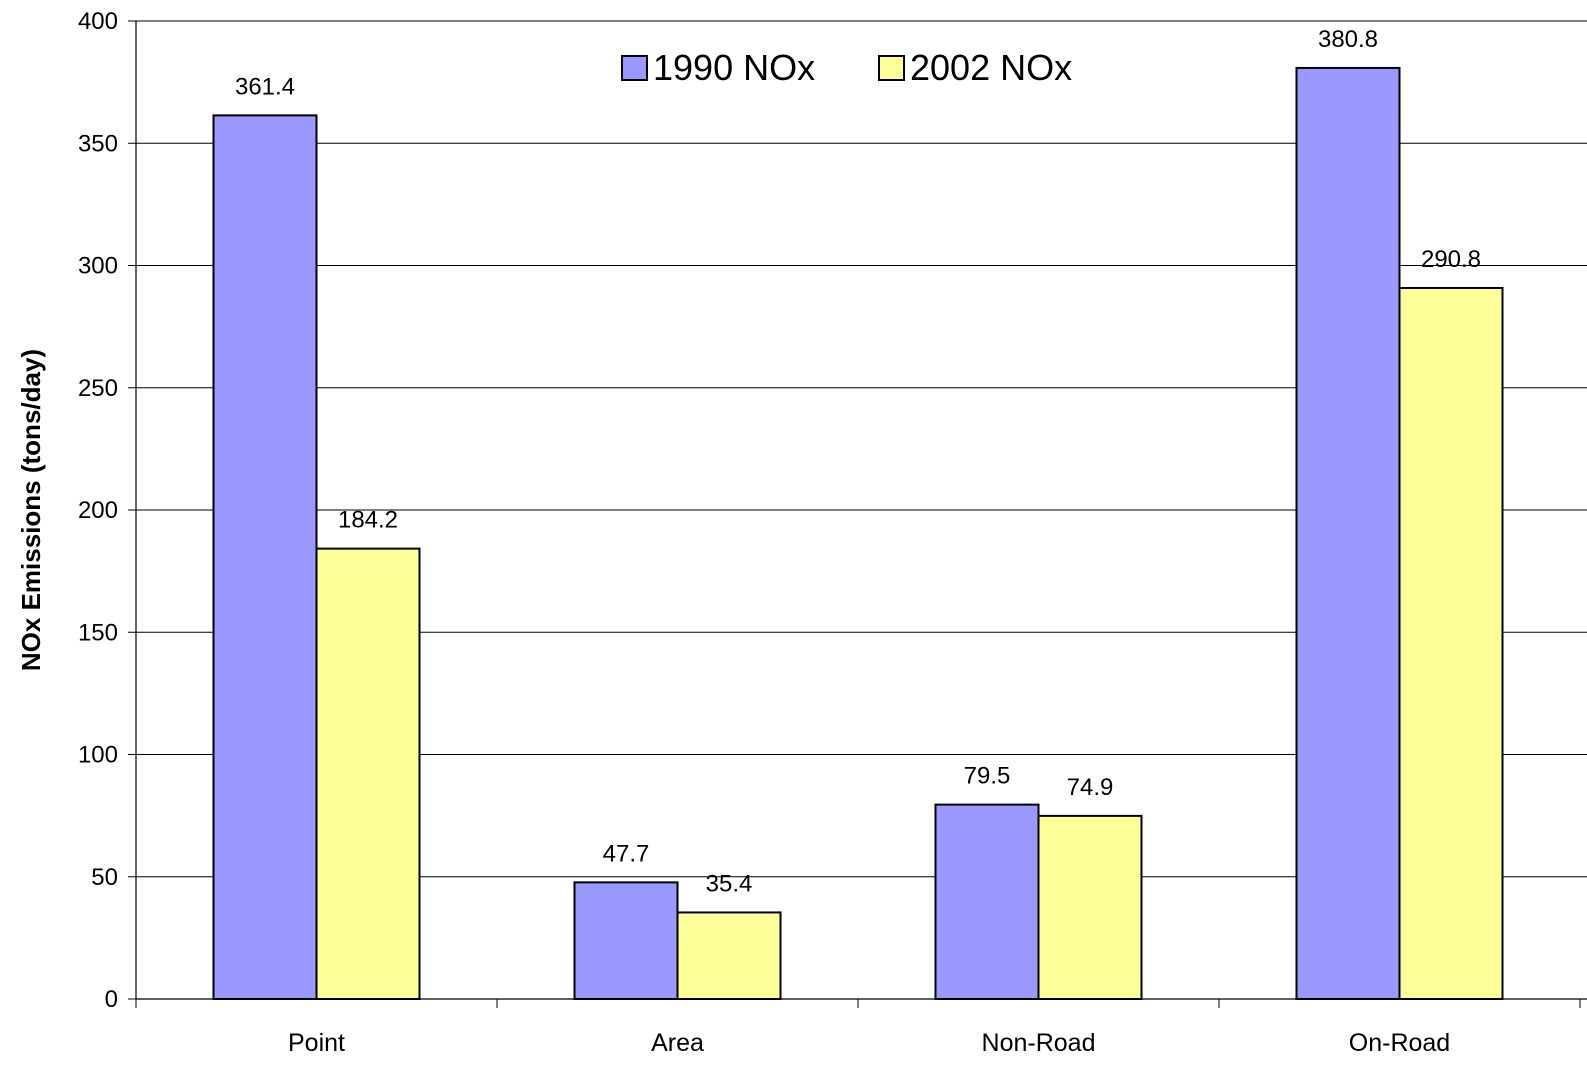 The height and width of the screenshot is (1075, 1587). What do you see at coordinates (265, 86) in the screenshot?
I see `data-label: 361.4` at bounding box center [265, 86].